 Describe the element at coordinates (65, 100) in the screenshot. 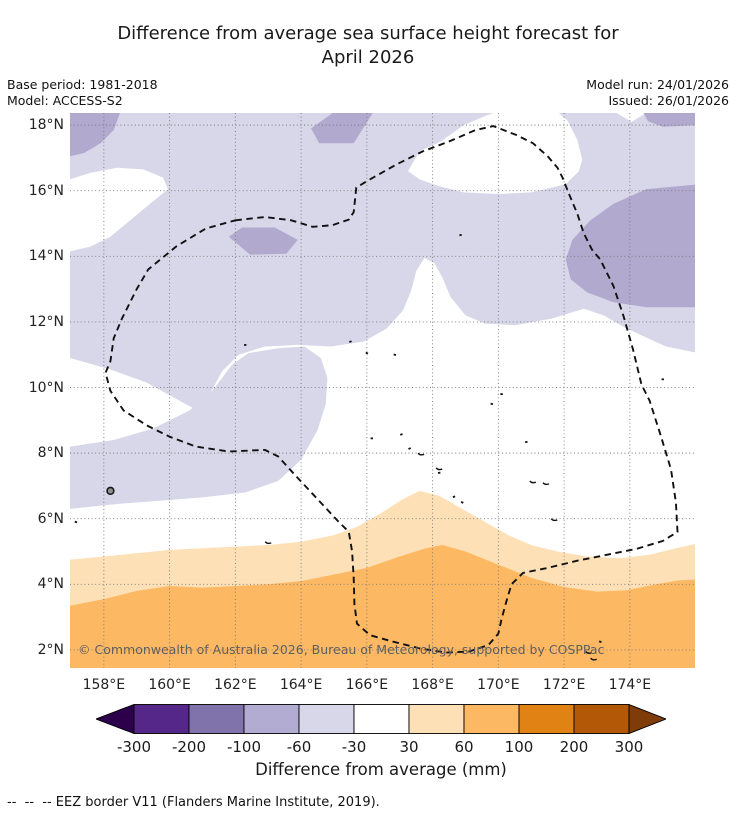

I see `model-label: Model: ACCESS-S2` at that location.